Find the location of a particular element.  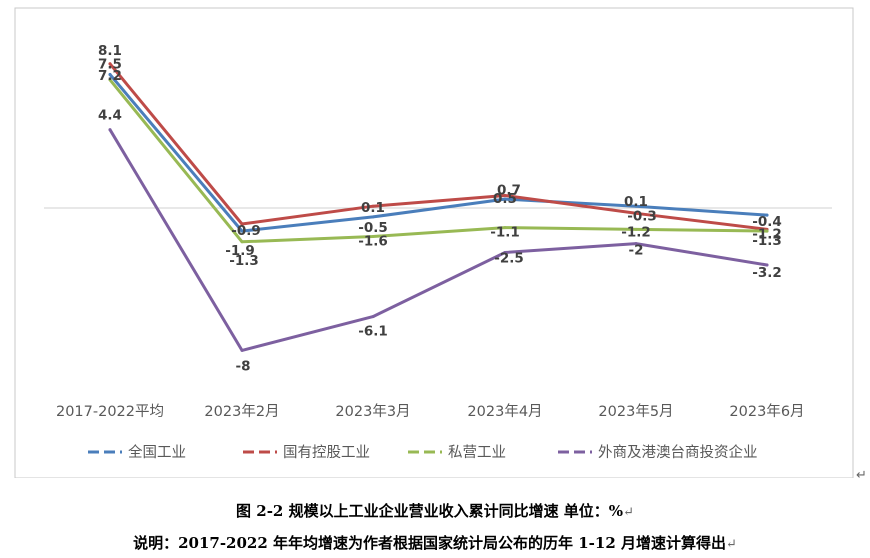

data-label: -3.2 is located at coordinates (767, 273).